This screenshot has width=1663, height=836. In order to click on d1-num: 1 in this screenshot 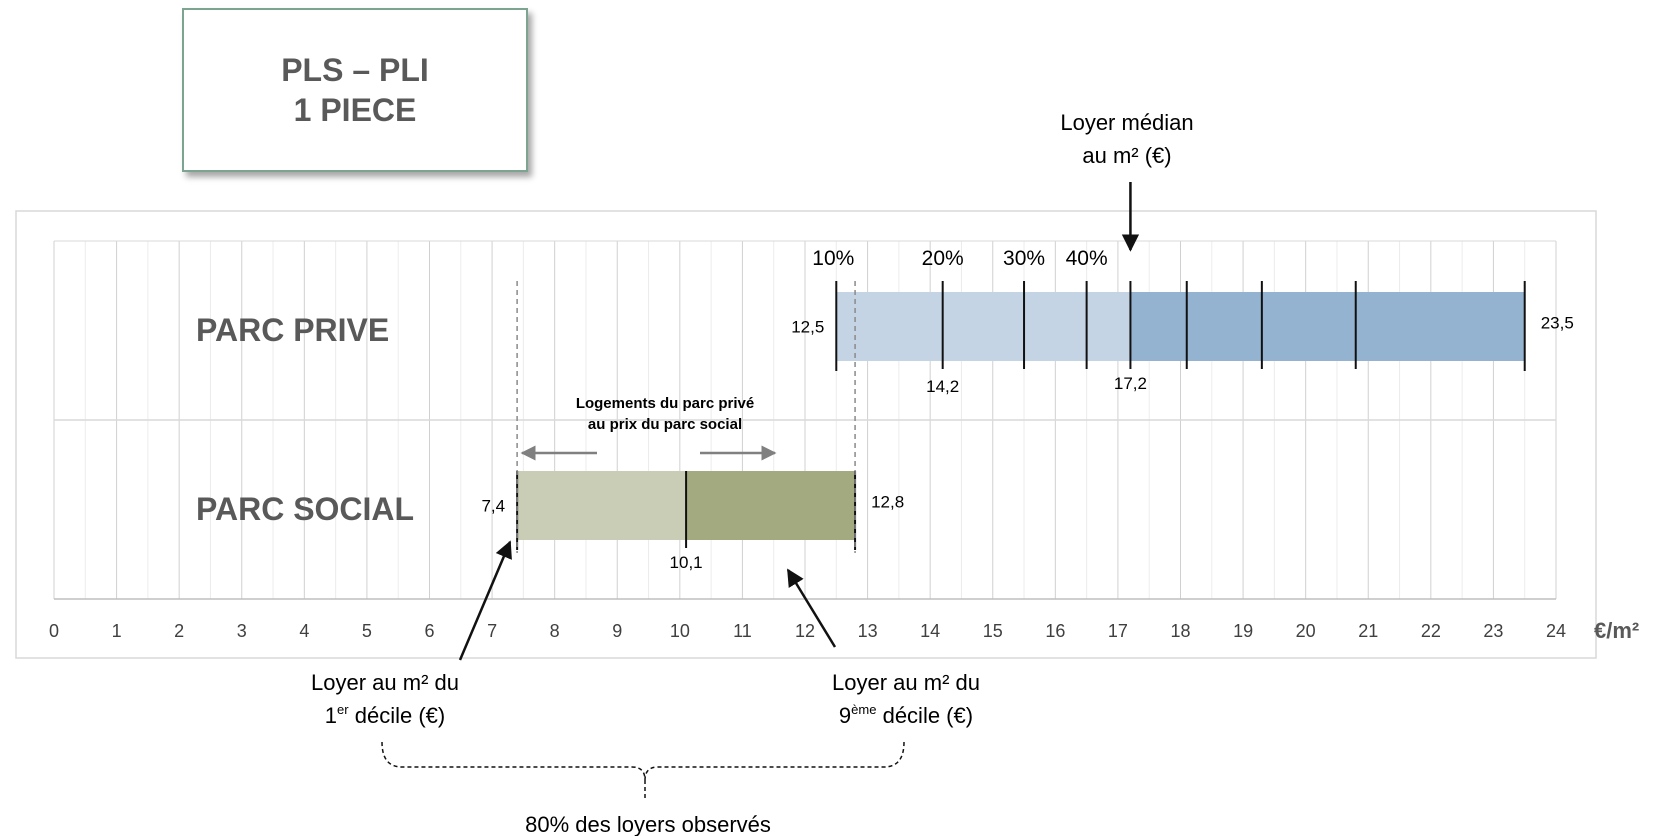, I will do `click(331, 715)`.